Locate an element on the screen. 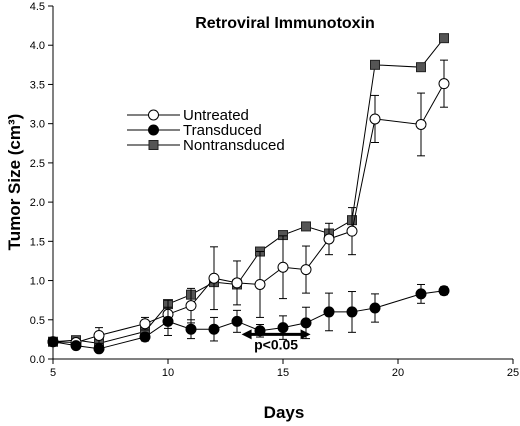 The height and width of the screenshot is (426, 520). y-tick-label: 2.0 is located at coordinates (37, 203).